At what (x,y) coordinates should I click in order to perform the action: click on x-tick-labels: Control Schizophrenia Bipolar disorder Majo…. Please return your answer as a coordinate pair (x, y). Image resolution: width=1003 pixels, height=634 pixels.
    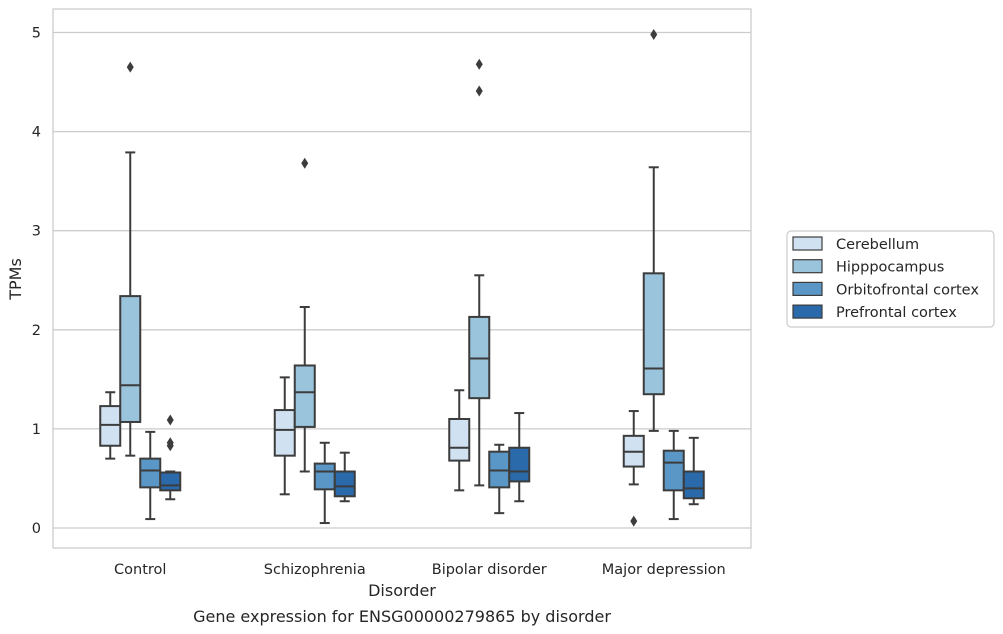
    Looking at the image, I should click on (420, 570).